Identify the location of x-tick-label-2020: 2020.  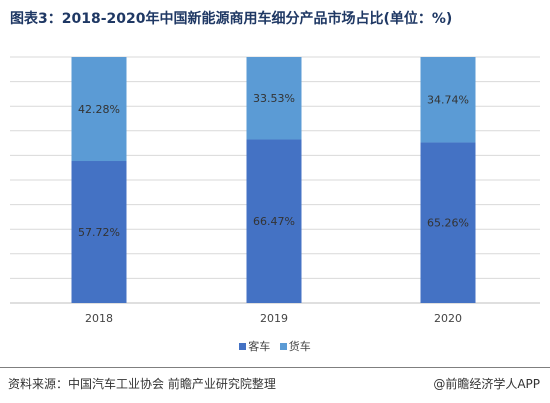
(448, 318).